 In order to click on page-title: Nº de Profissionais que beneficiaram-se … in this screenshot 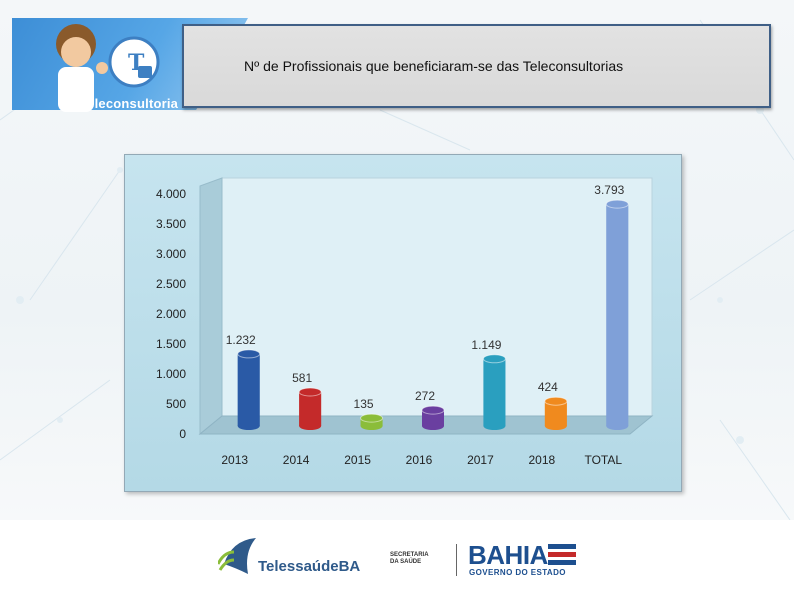, I will do `click(434, 66)`.